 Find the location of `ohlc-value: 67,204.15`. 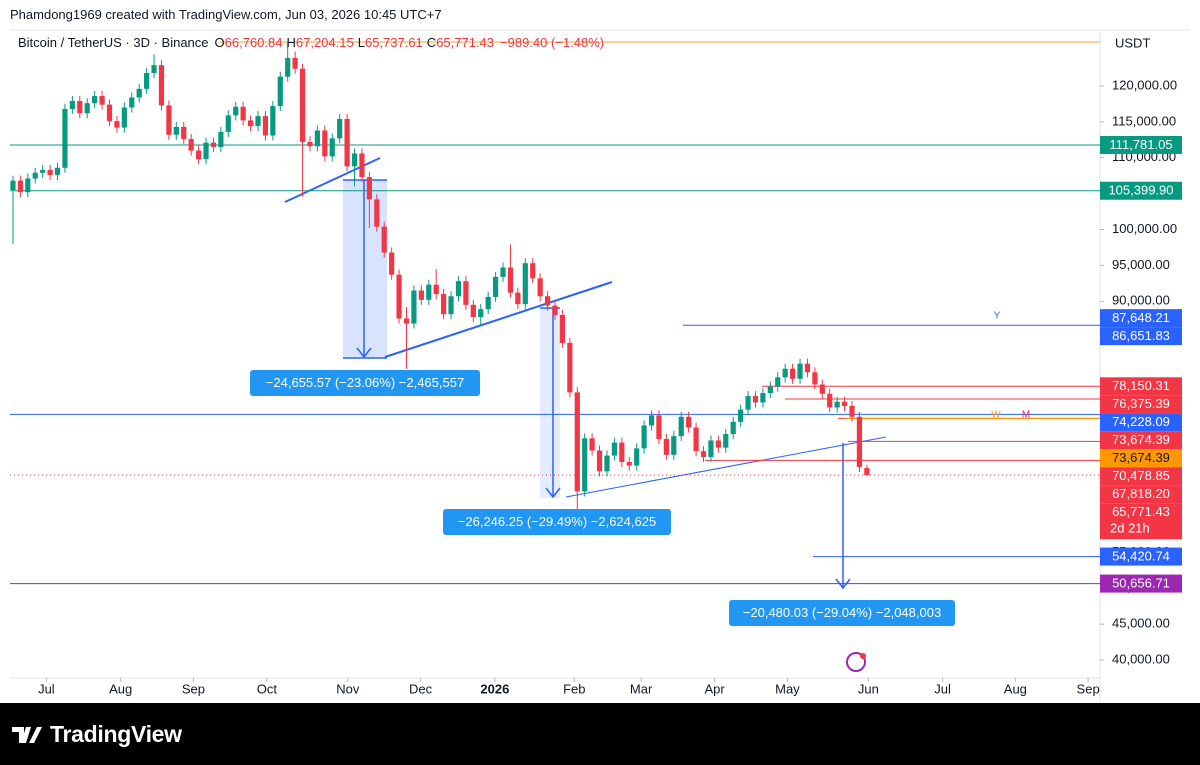

ohlc-value: 67,204.15 is located at coordinates (325, 42).